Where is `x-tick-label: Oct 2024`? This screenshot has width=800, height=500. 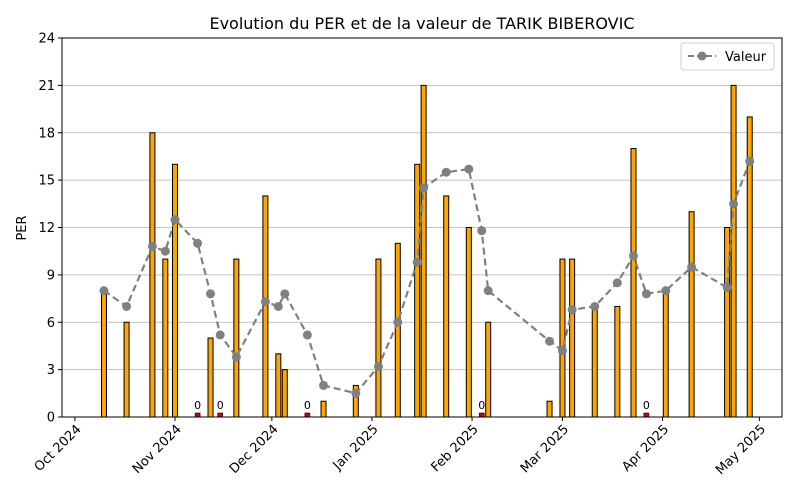 x-tick-label: Oct 2024 is located at coordinates (58, 448).